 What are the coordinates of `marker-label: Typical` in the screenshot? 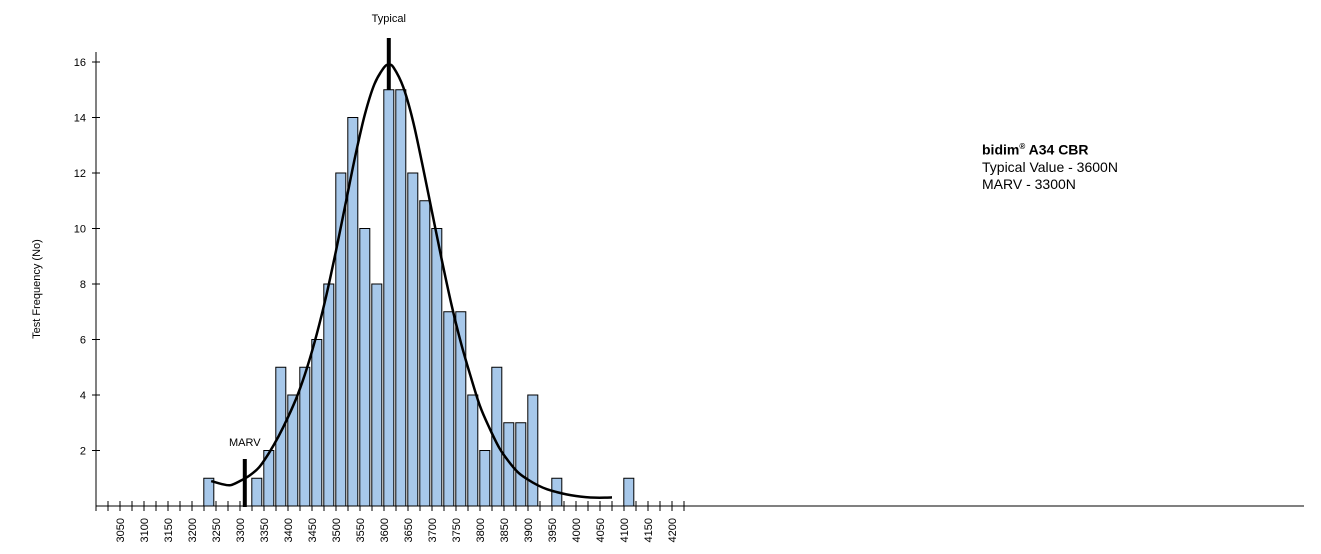 It's located at (389, 19).